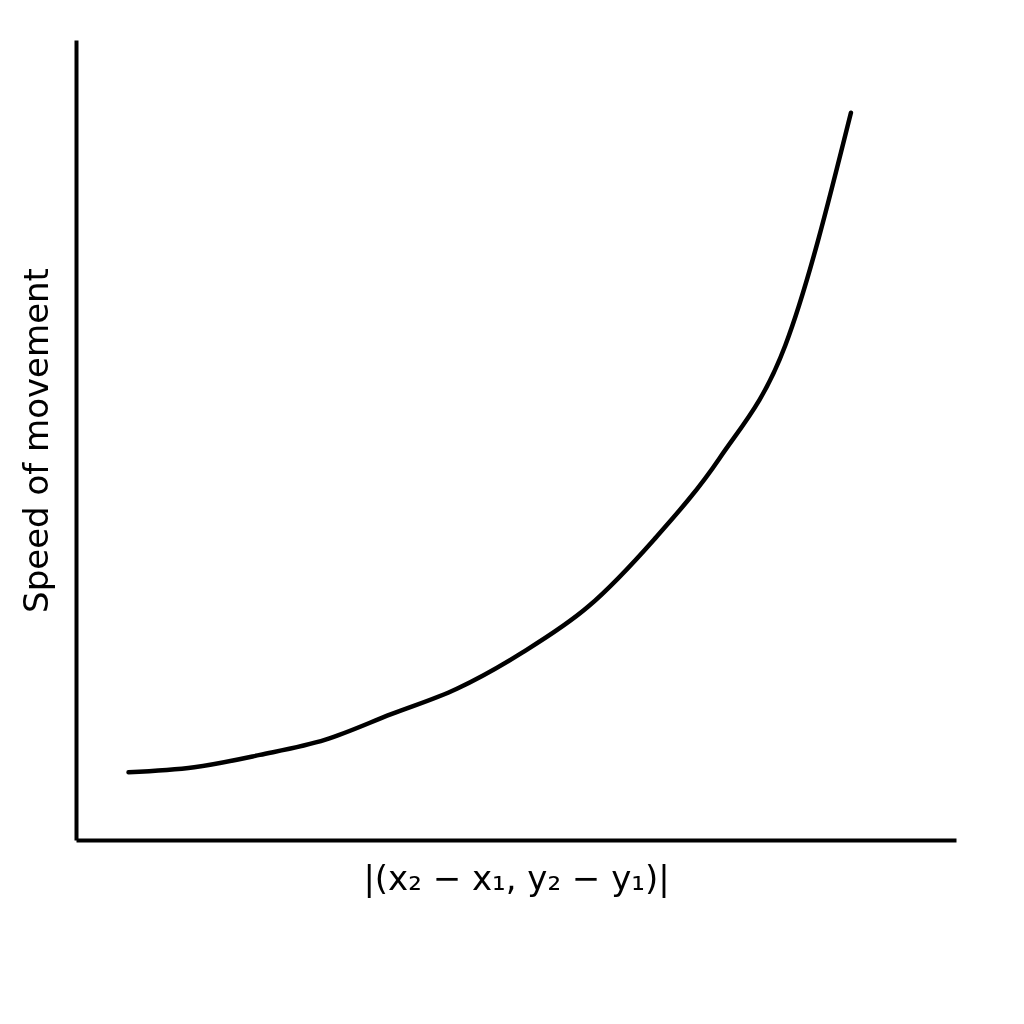  What do you see at coordinates (35, 440) in the screenshot?
I see `y-axis-title: Speed of movement` at bounding box center [35, 440].